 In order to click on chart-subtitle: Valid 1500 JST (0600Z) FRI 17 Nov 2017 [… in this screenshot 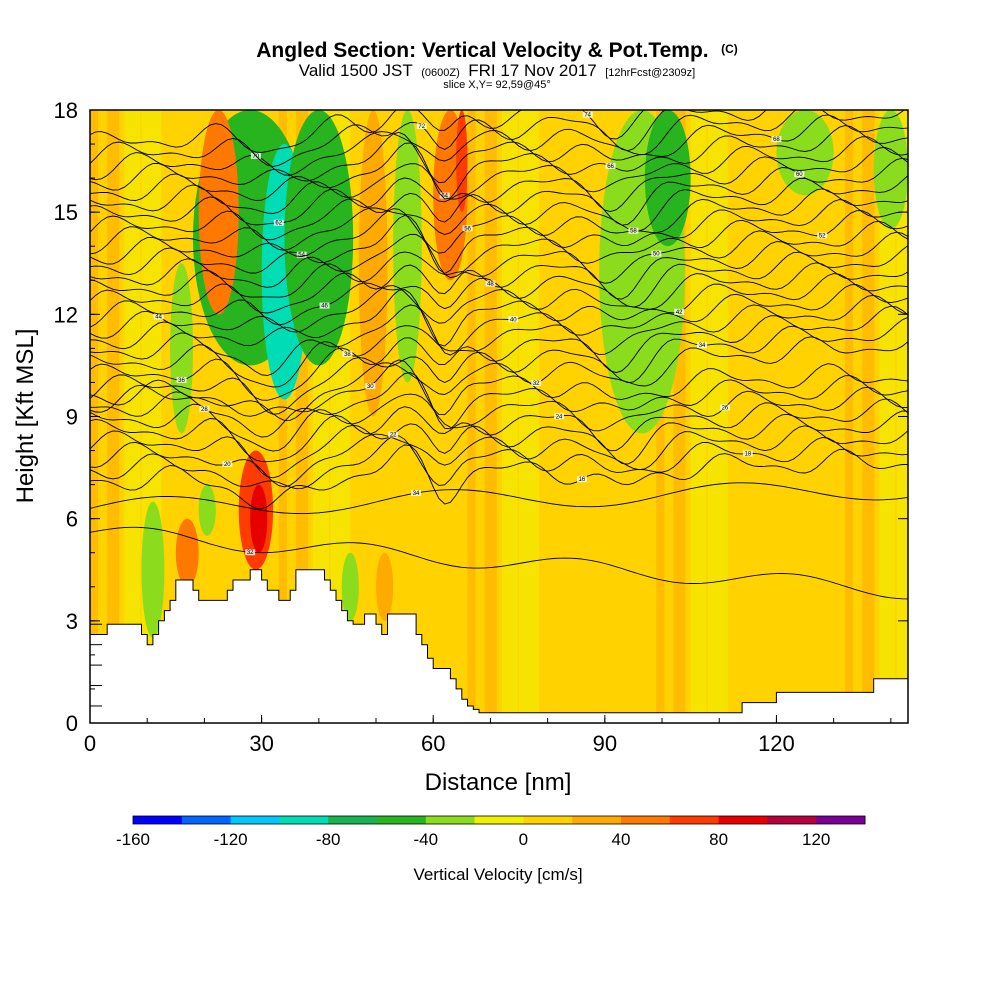, I will do `click(497, 70)`.